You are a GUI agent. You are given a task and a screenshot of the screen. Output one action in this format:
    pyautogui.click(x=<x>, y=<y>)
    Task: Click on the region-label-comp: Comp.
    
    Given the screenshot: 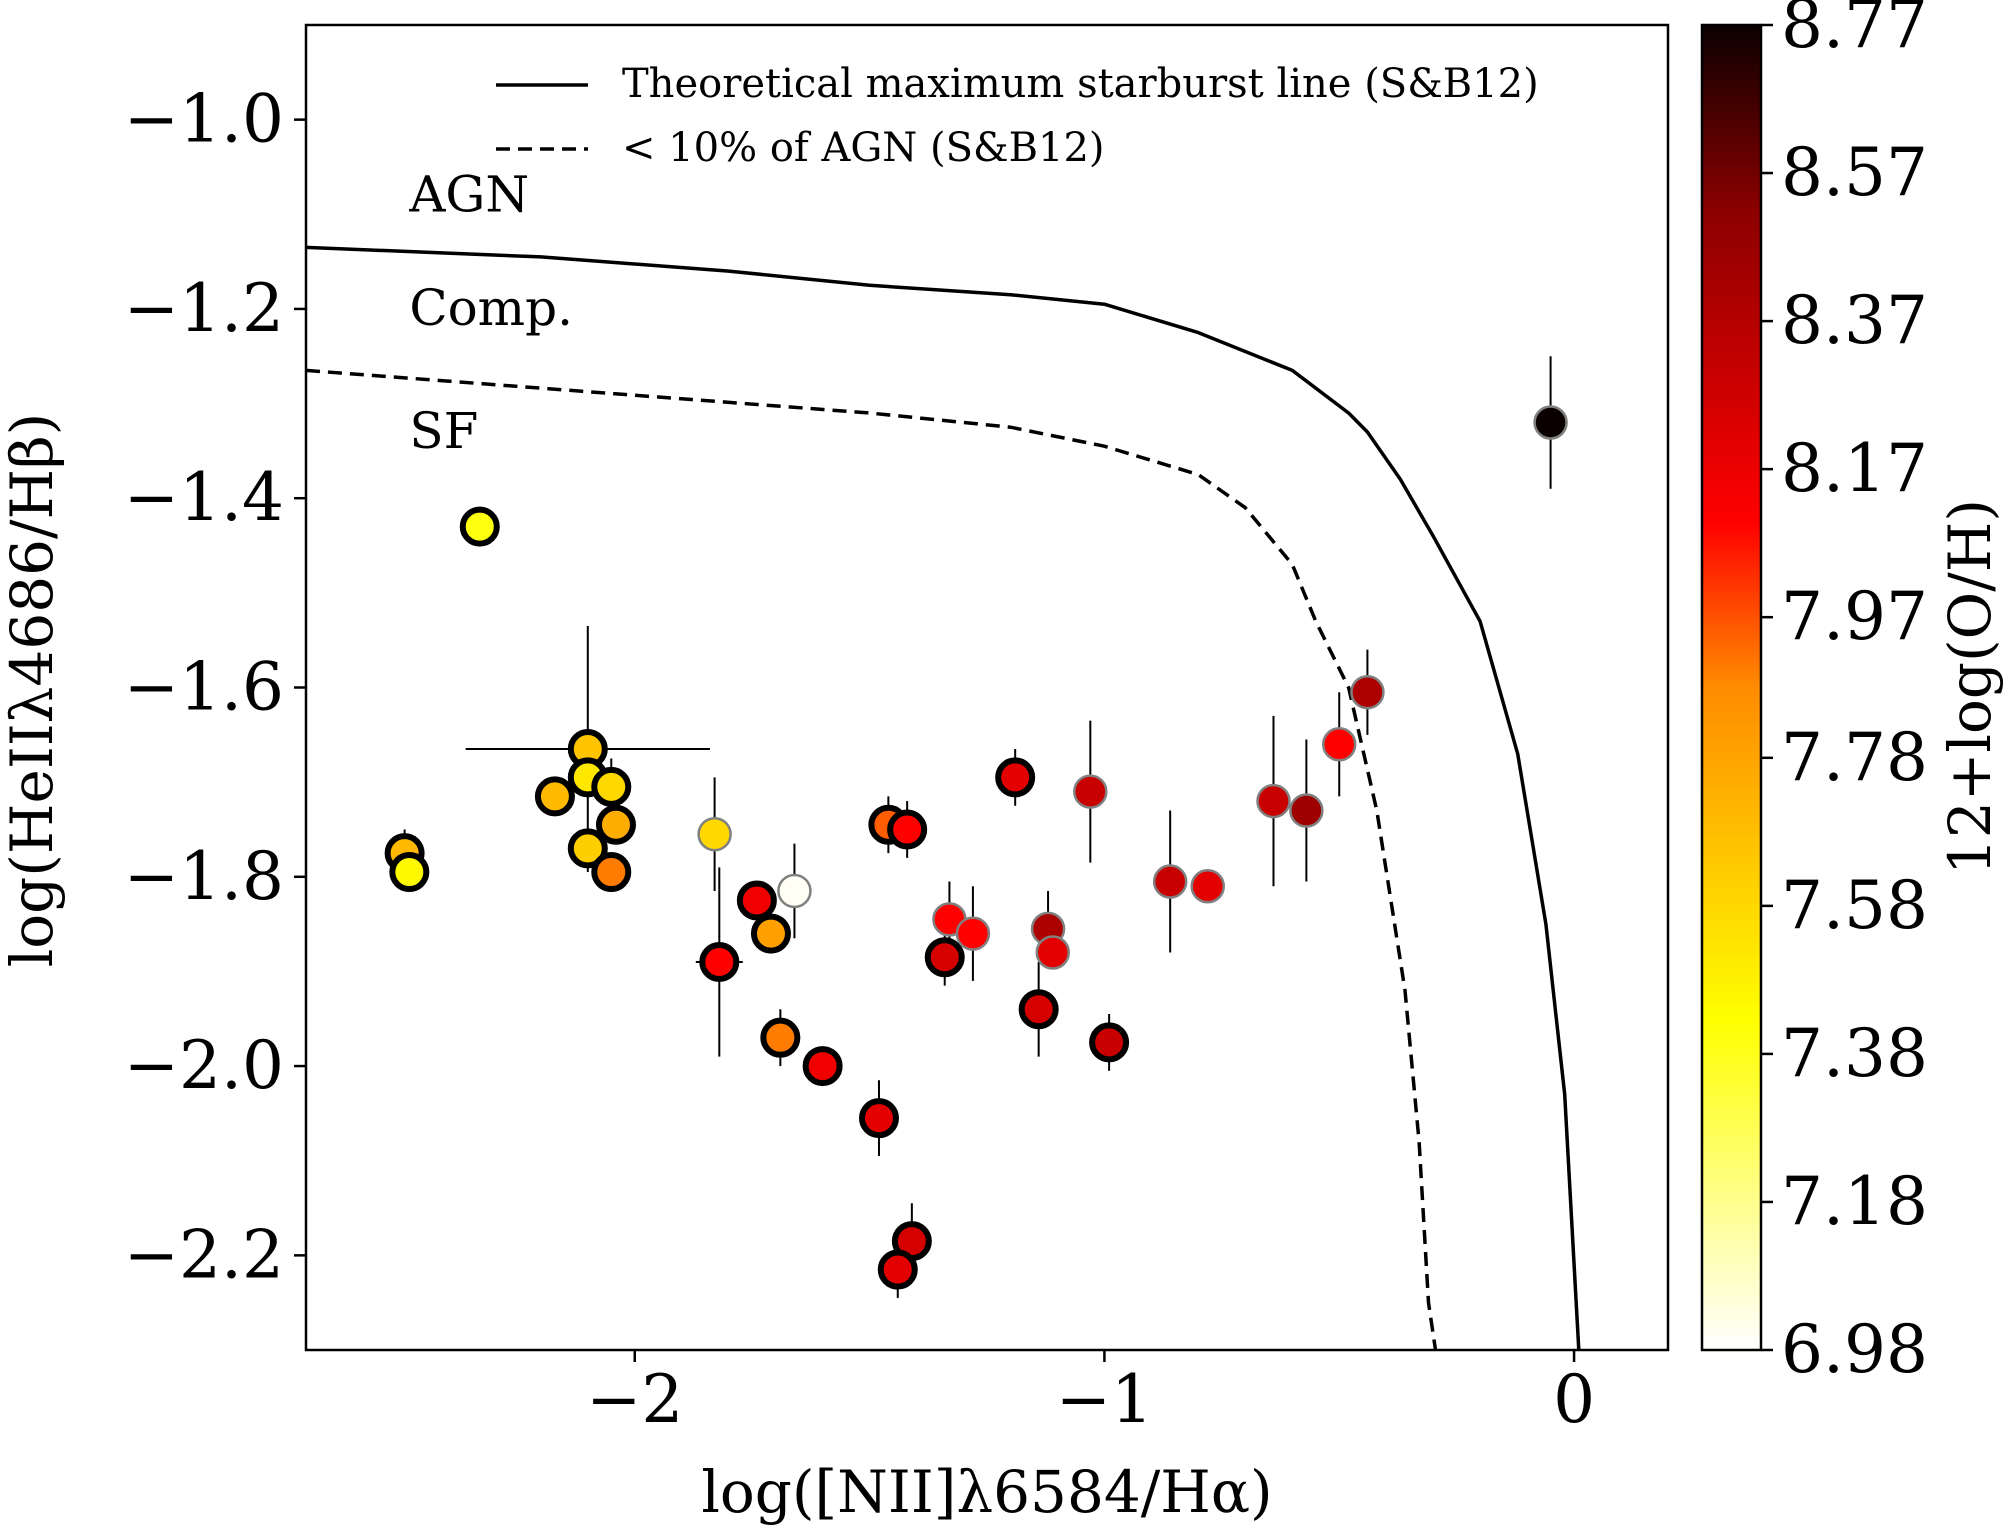 What is the action you would take?
    pyautogui.click(x=491, y=308)
    